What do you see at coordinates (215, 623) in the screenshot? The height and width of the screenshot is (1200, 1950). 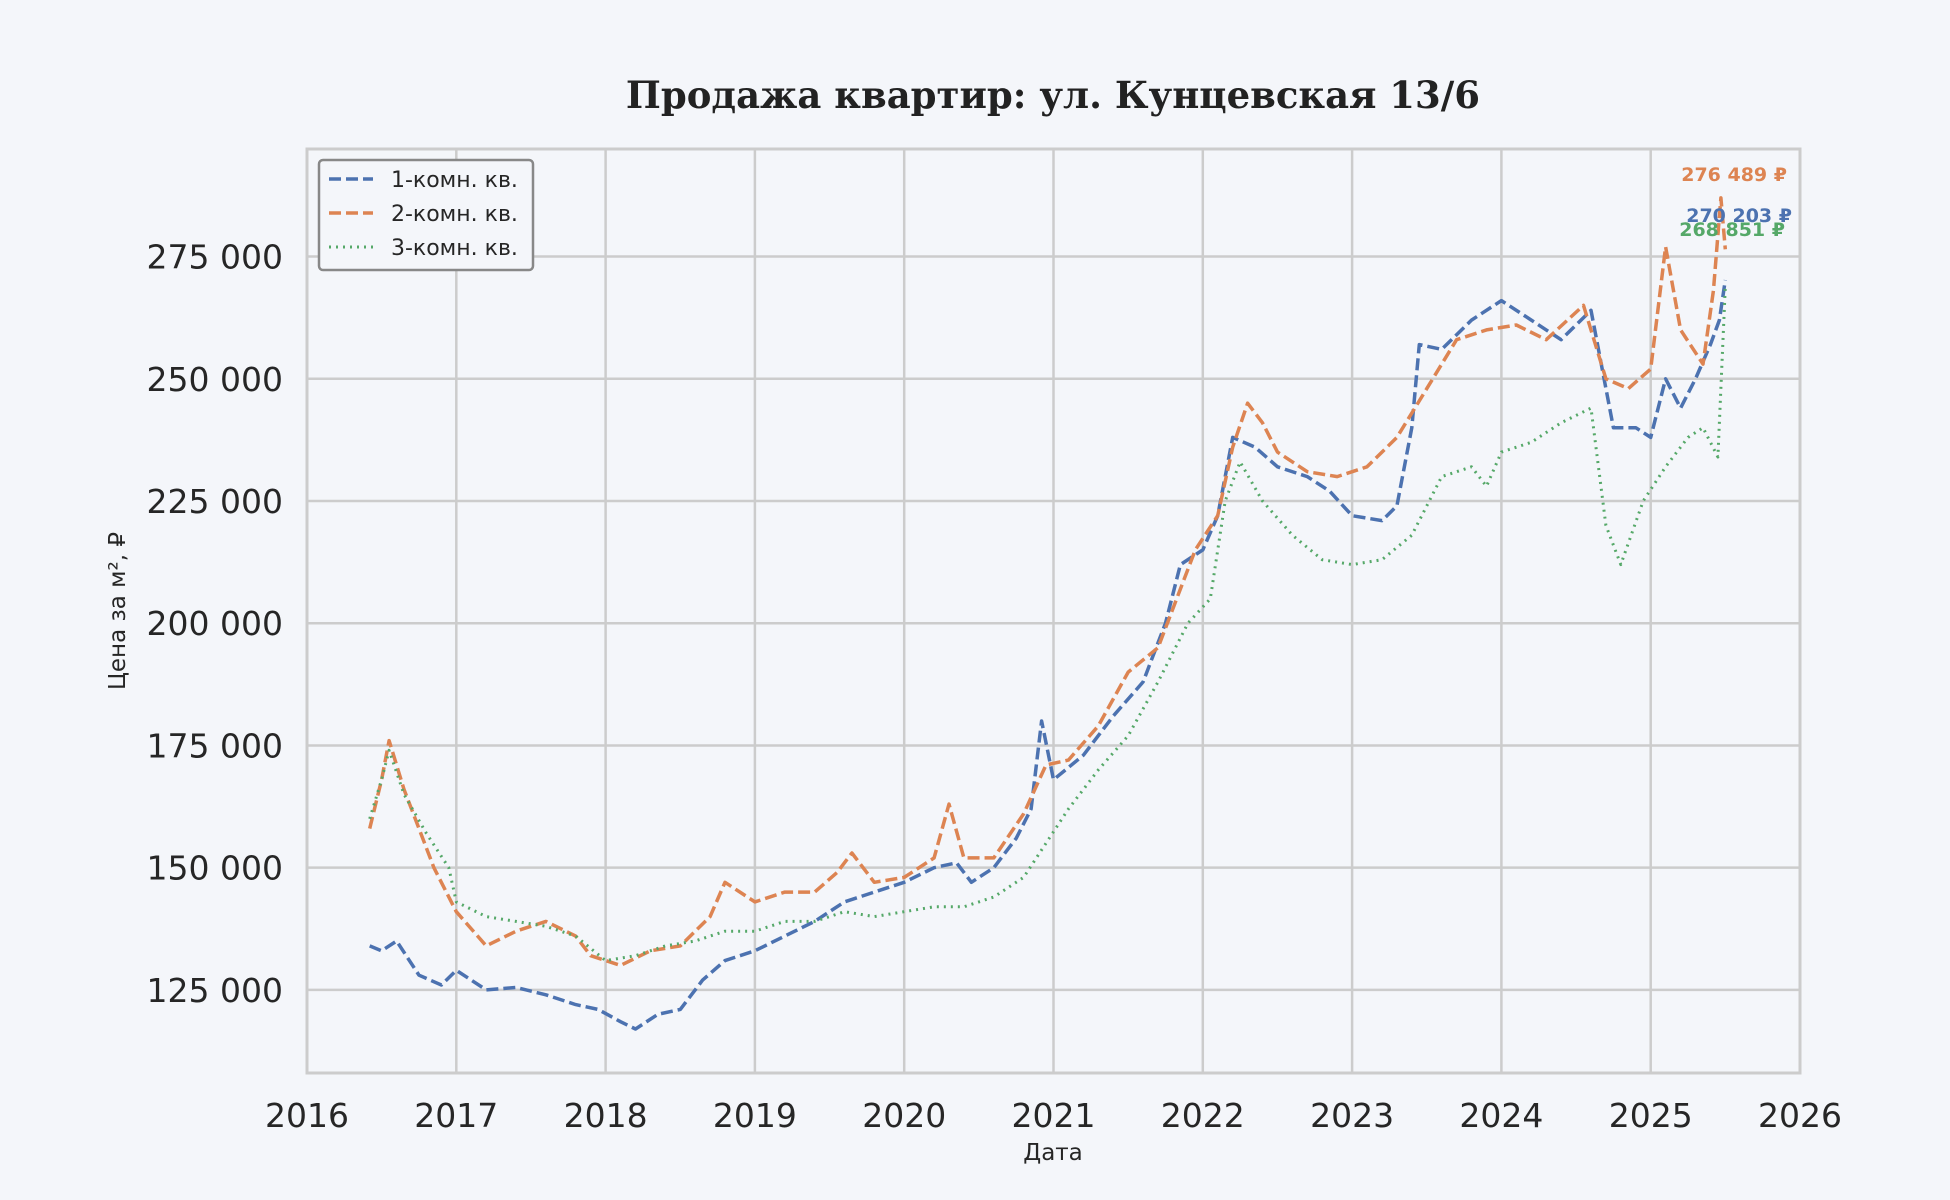 I see `y-tick-label: 200 000` at bounding box center [215, 623].